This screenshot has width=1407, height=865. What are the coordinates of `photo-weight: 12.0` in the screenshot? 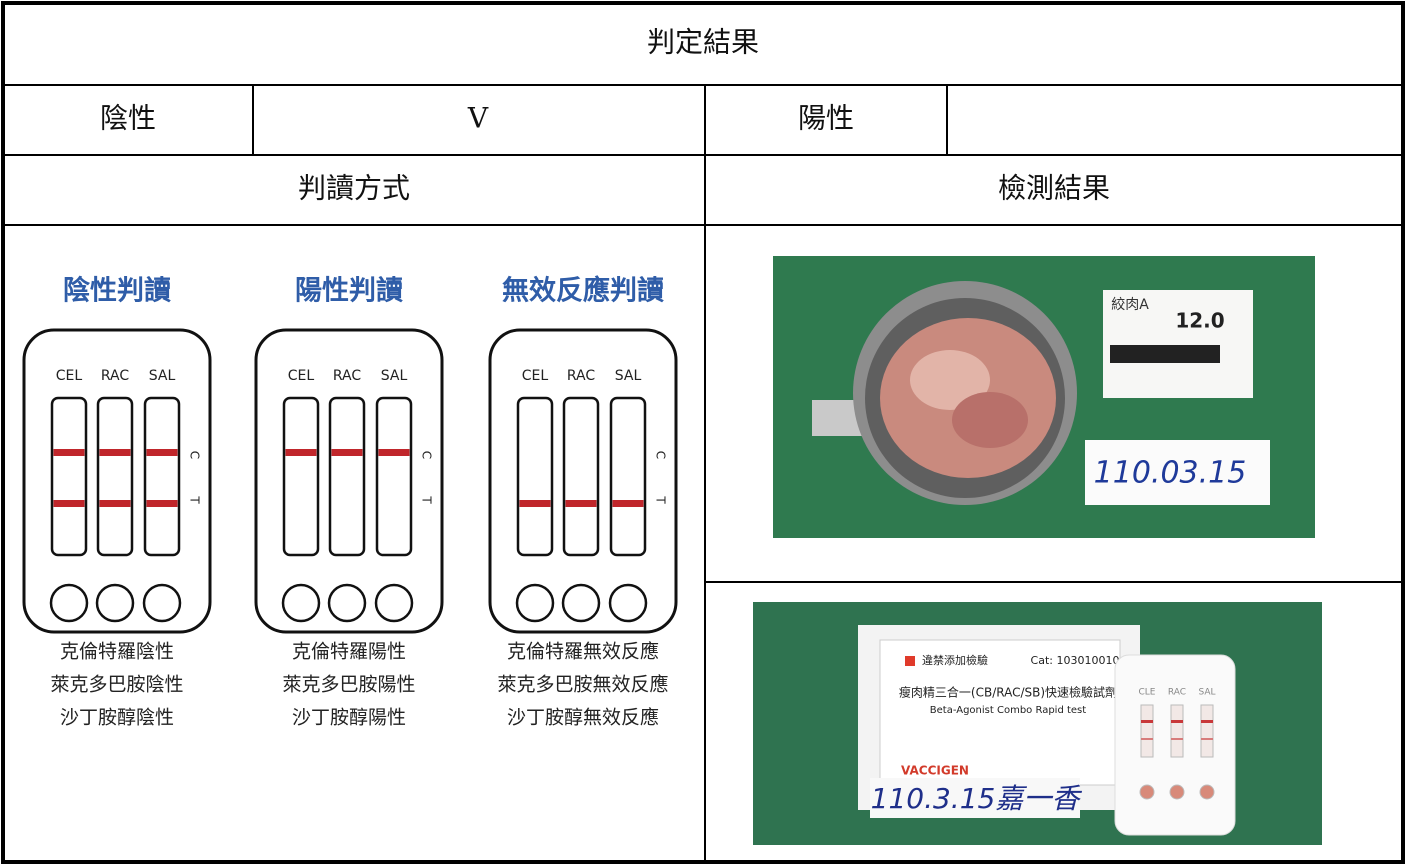 It's located at (1199, 321).